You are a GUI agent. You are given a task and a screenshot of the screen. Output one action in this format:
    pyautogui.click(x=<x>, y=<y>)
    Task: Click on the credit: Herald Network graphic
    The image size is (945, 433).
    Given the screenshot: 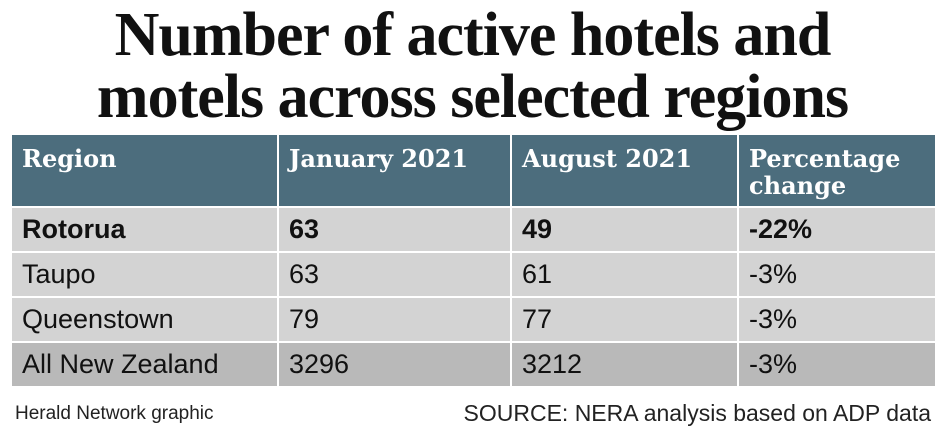 What is the action you would take?
    pyautogui.click(x=114, y=413)
    